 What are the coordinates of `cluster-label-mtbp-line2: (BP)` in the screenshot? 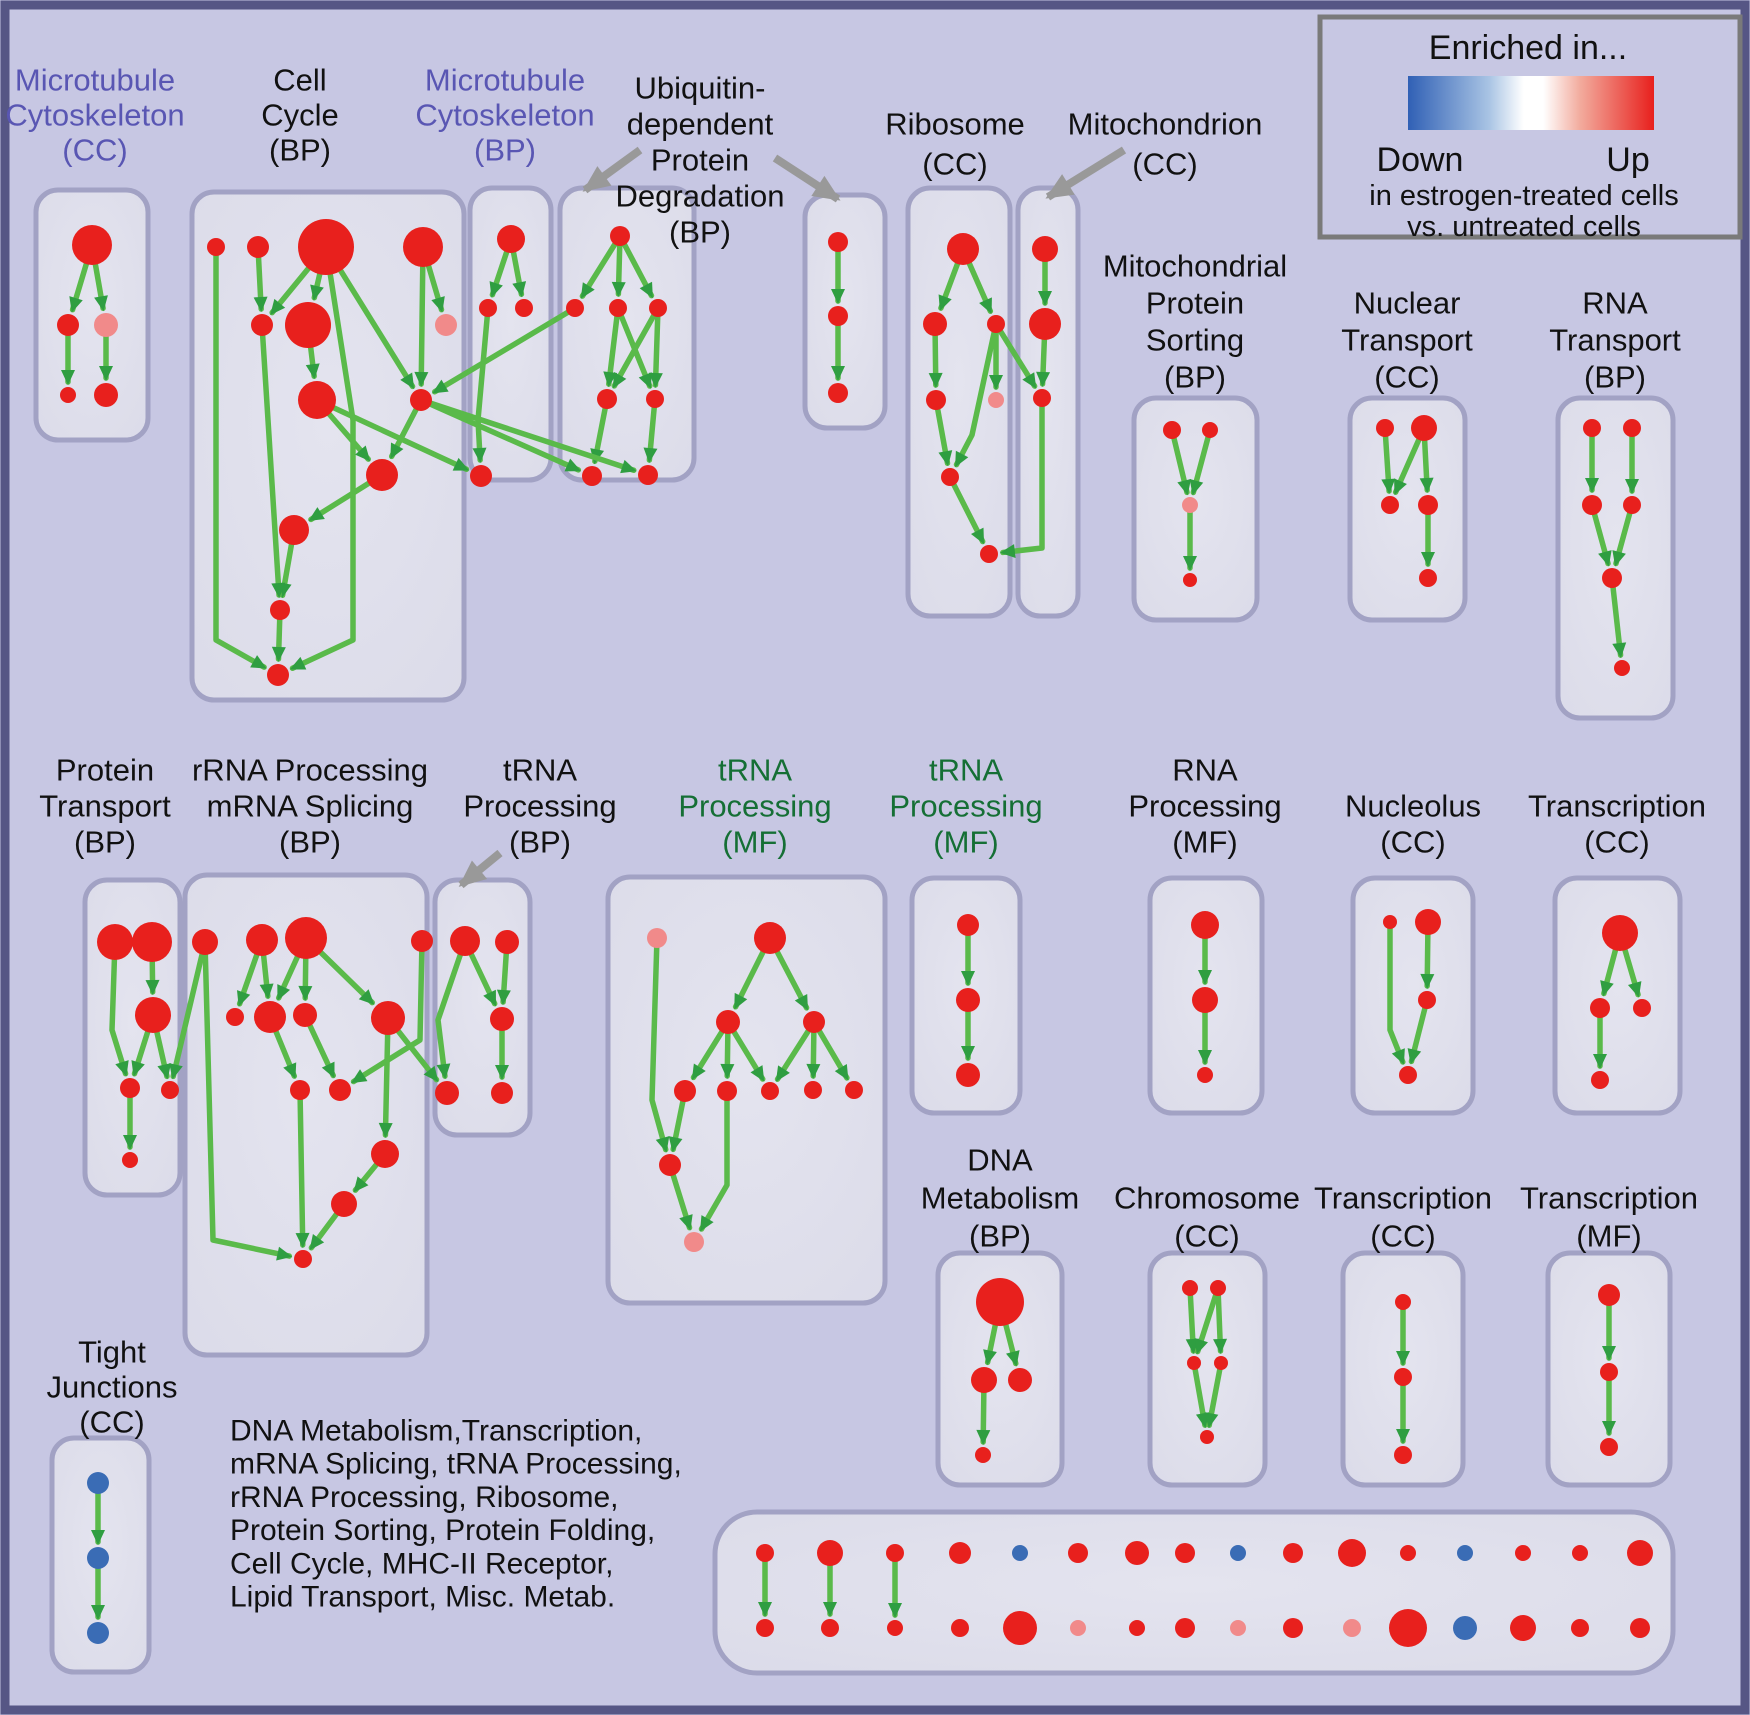 It's located at (505, 150).